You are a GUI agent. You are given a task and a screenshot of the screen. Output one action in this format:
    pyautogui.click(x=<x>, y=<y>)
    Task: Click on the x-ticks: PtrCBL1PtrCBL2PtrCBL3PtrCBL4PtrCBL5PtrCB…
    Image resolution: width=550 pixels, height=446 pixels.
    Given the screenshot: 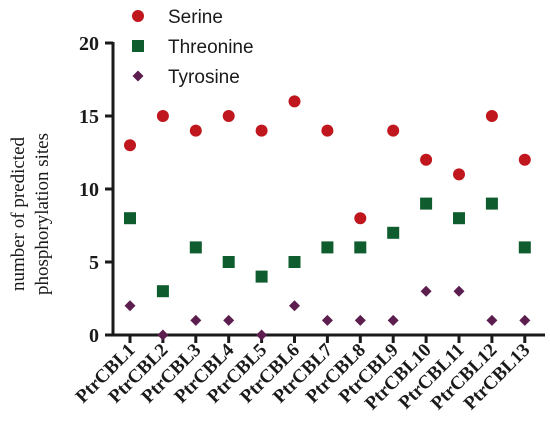 What is the action you would take?
    pyautogui.click(x=303, y=374)
    